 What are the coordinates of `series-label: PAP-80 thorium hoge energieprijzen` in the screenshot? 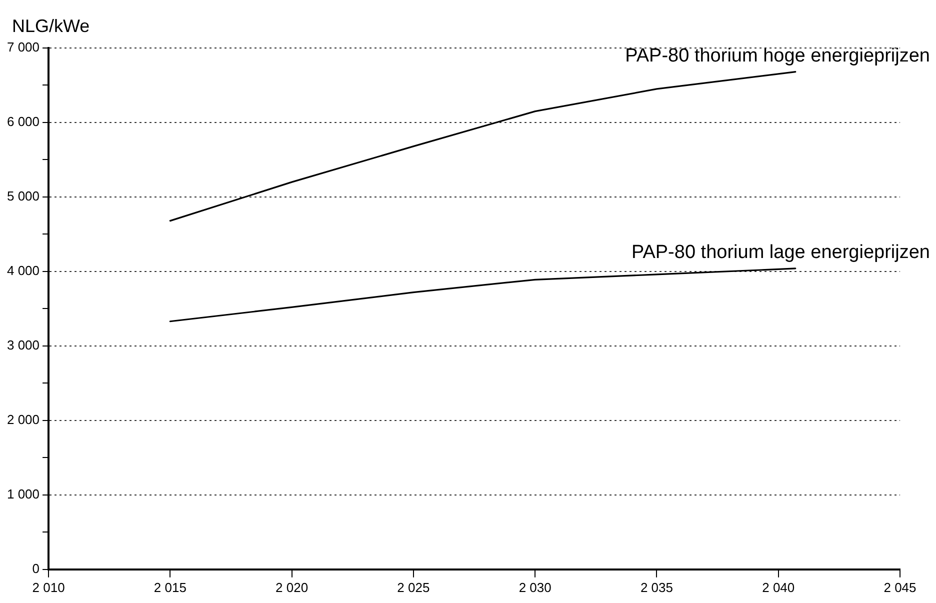 It's located at (777, 56).